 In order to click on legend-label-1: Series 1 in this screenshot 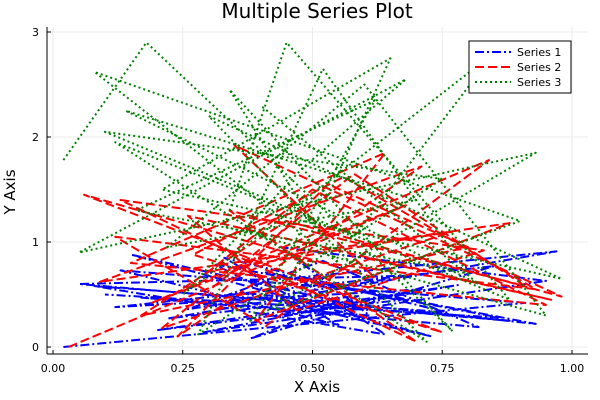, I will do `click(539, 52)`.